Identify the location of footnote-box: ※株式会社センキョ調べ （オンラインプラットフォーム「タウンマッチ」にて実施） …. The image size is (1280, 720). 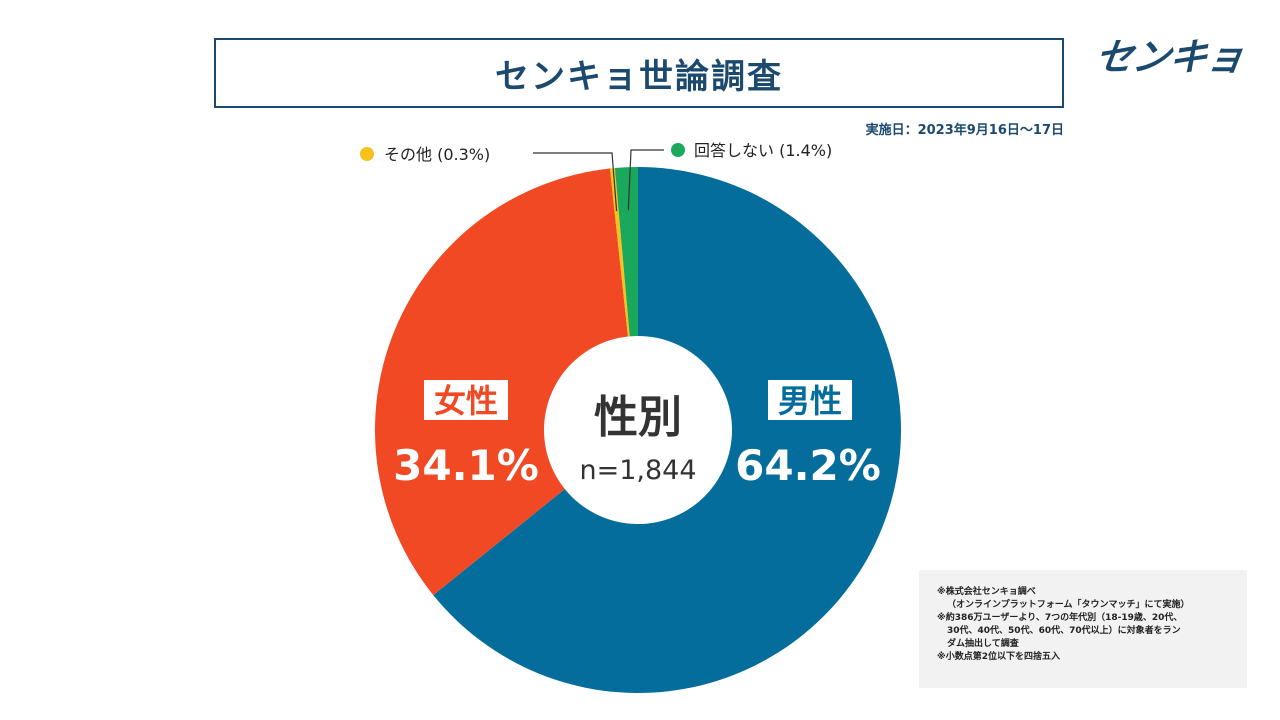
(1083, 629).